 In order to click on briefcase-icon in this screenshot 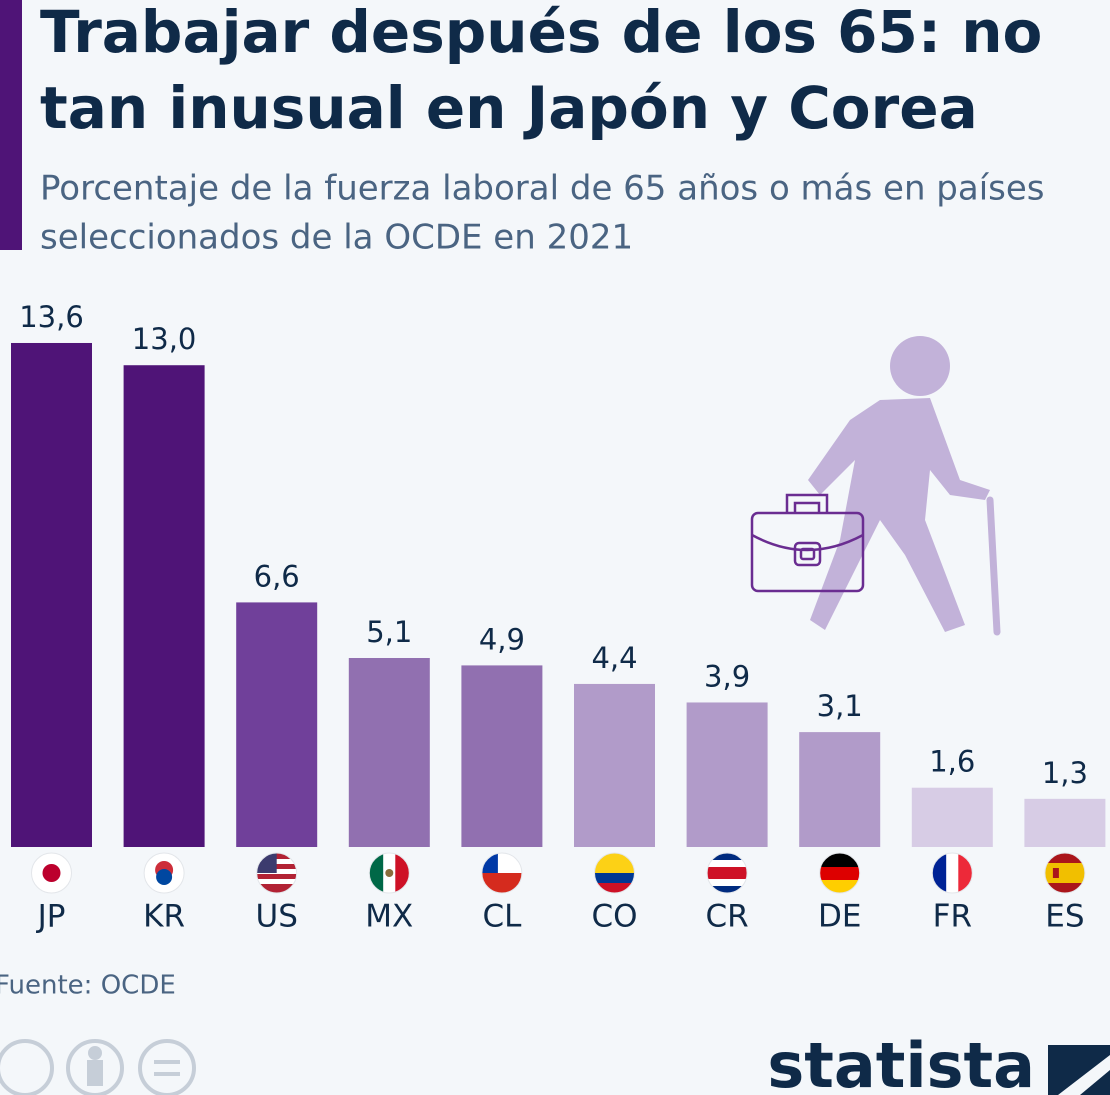, I will do `click(807, 543)`.